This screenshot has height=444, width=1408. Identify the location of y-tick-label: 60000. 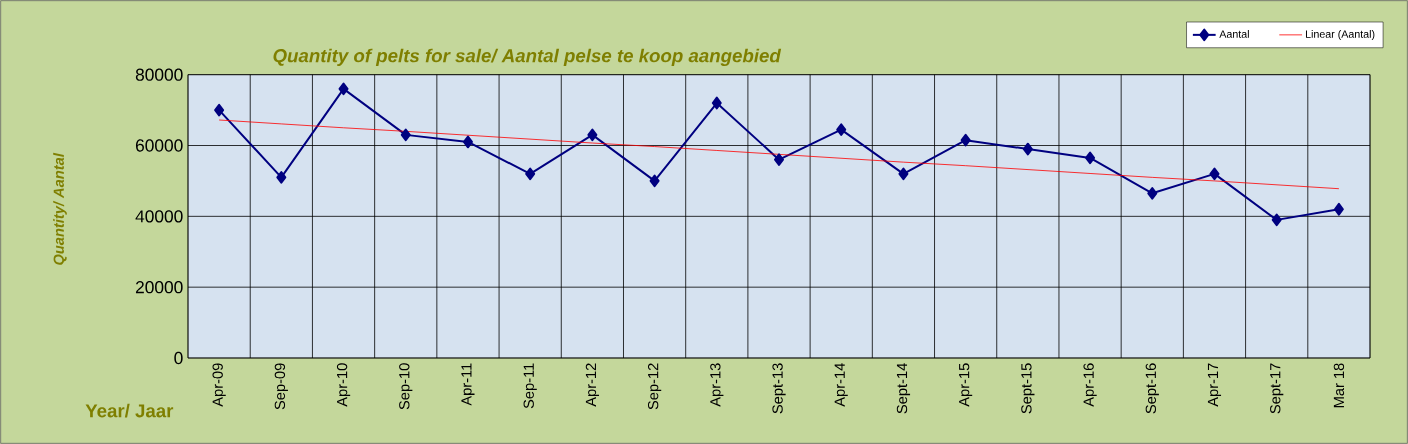
(159, 145).